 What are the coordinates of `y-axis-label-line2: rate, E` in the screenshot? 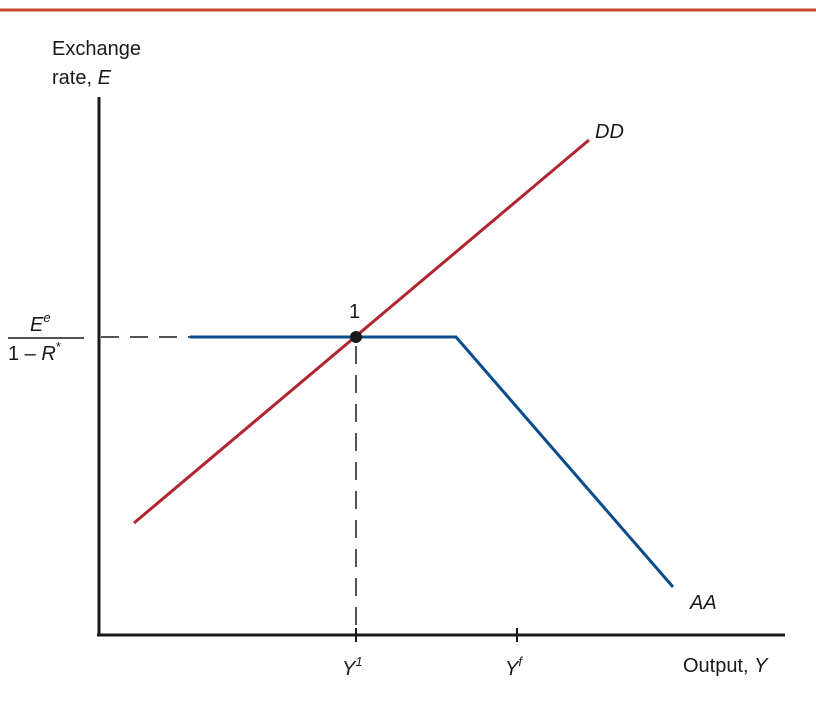 It's located at (82, 78).